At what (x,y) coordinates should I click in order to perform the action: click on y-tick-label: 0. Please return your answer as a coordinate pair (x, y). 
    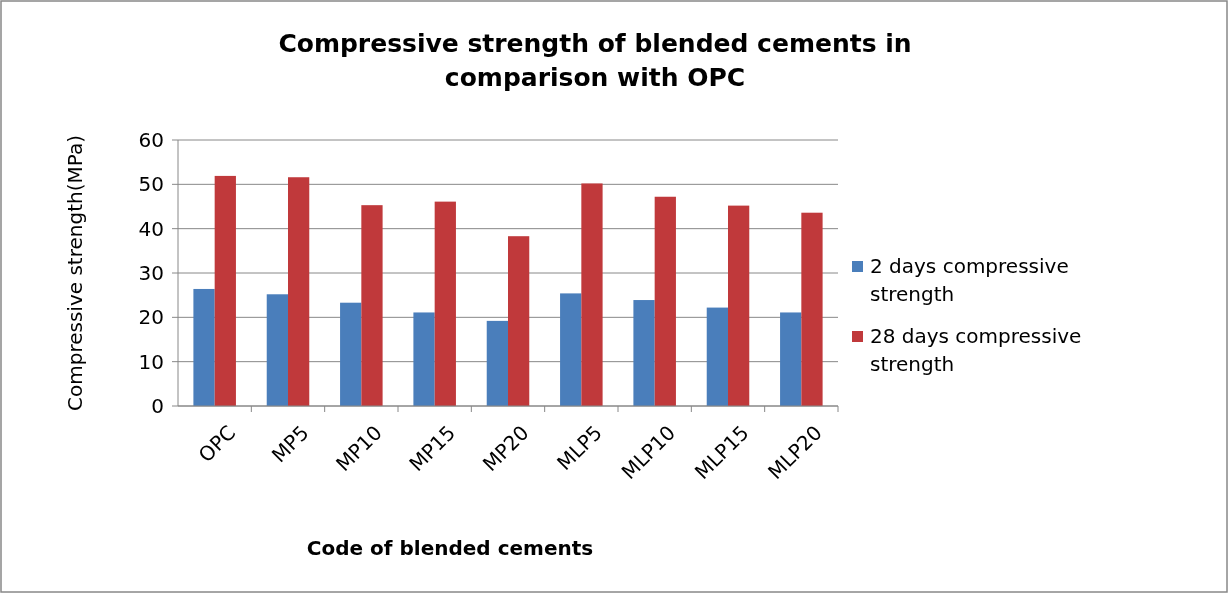
    Looking at the image, I should click on (157, 406).